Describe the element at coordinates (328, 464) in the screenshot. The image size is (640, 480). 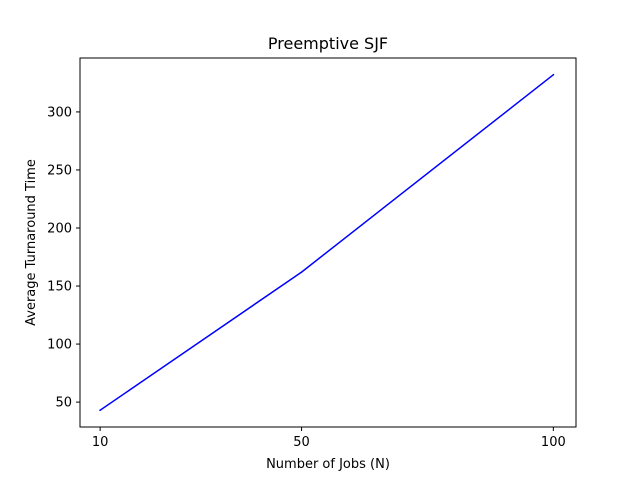
I see `x-axis-label: Number of Jobs (N)` at that location.